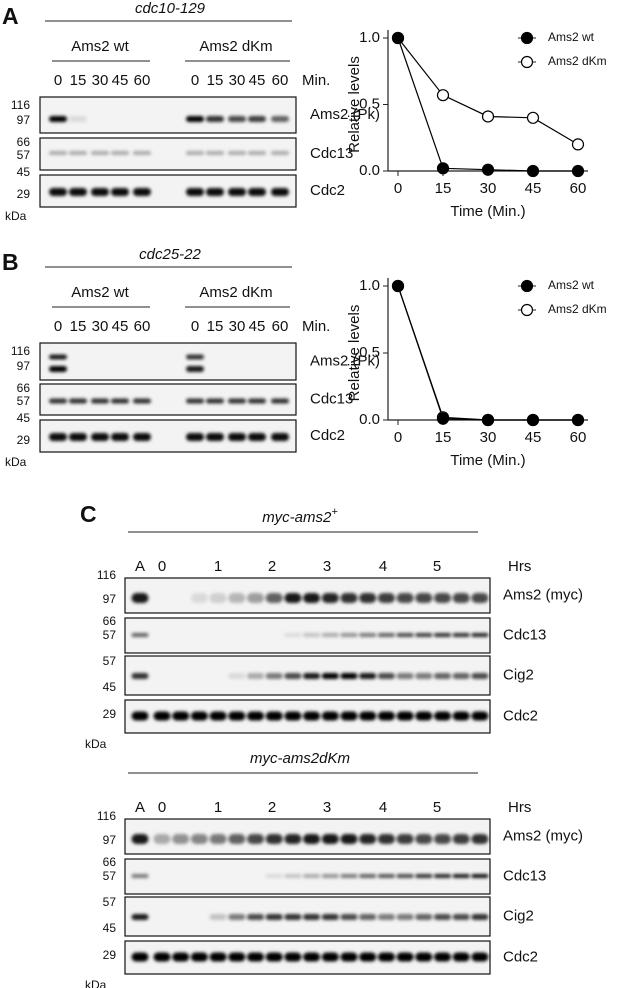 This screenshot has width=625, height=988. I want to click on lane-label: A, so click(140, 807).